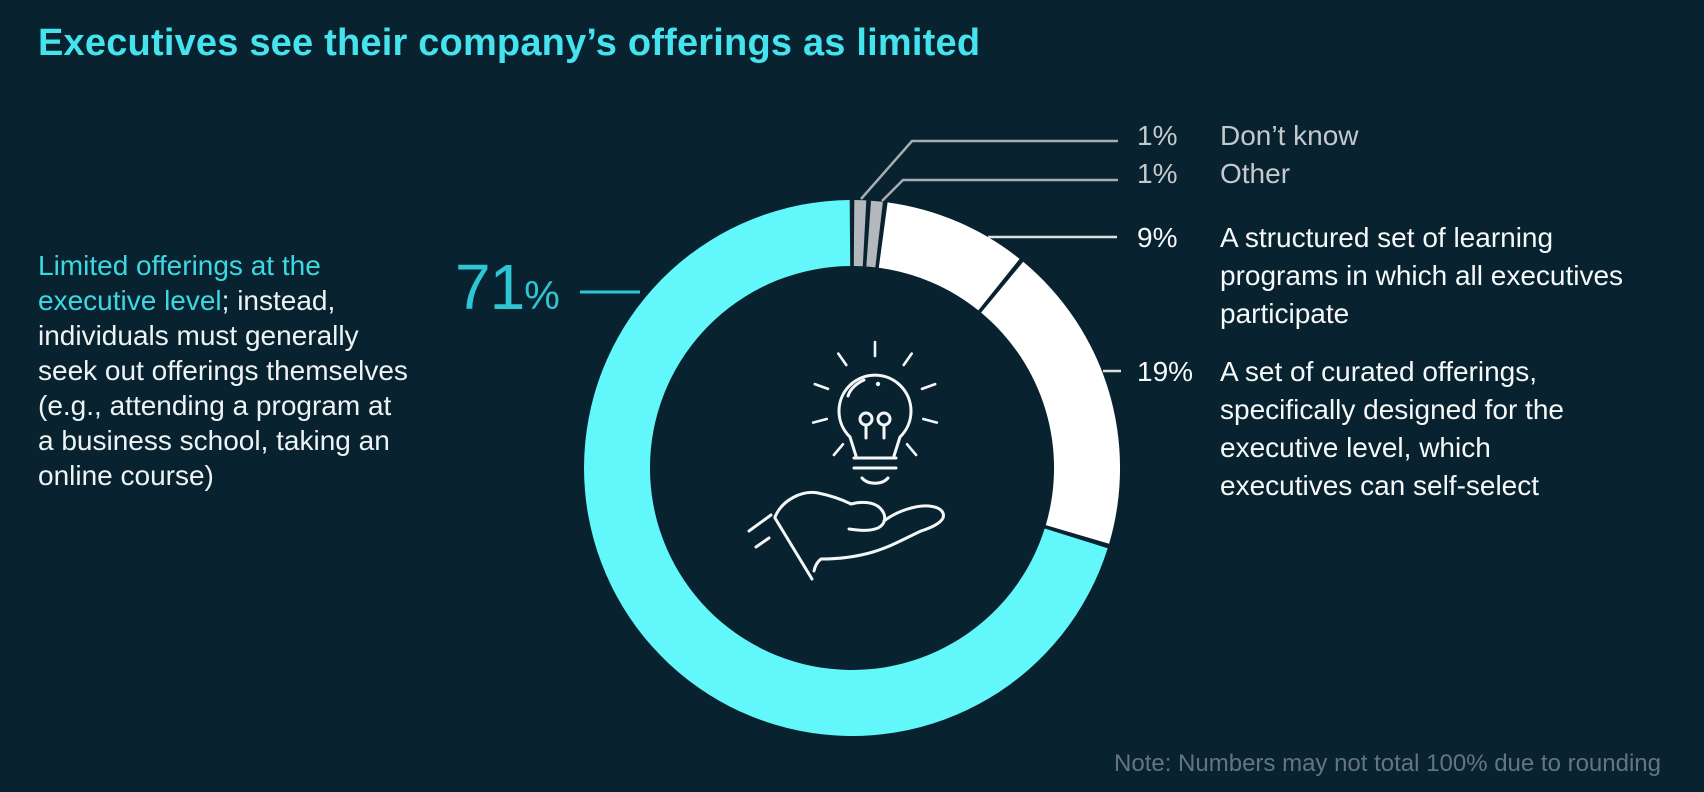  Describe the element at coordinates (1157, 173) in the screenshot. I see `legend-value-other: 1%` at that location.